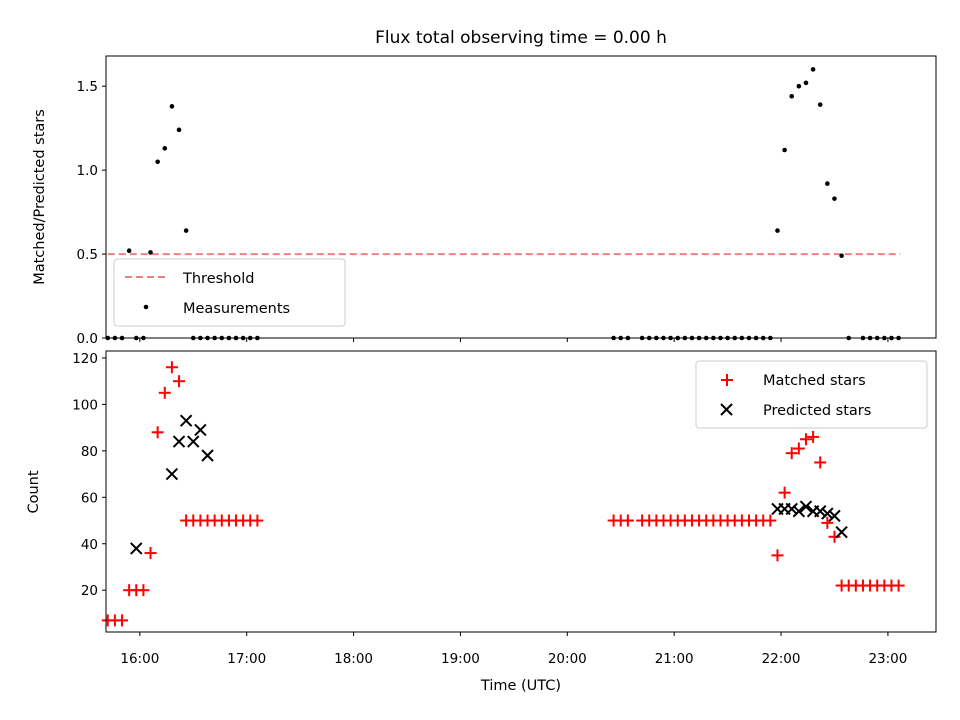 The width and height of the screenshot is (960, 720). Describe the element at coordinates (85, 359) in the screenshot. I see `bottom-y-tick-label: 120` at that location.